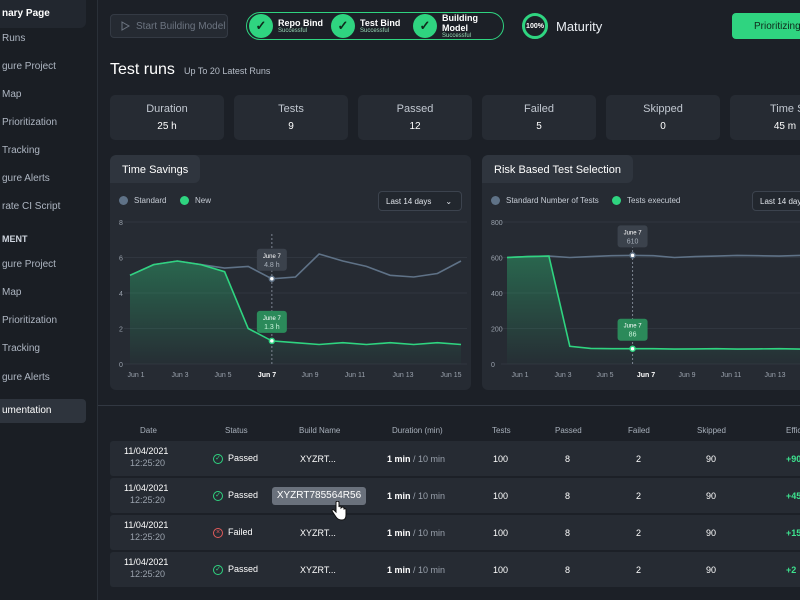 Image resolution: width=800 pixels, height=600 pixels. I want to click on range-select-risk: Last 14 days, so click(776, 201).